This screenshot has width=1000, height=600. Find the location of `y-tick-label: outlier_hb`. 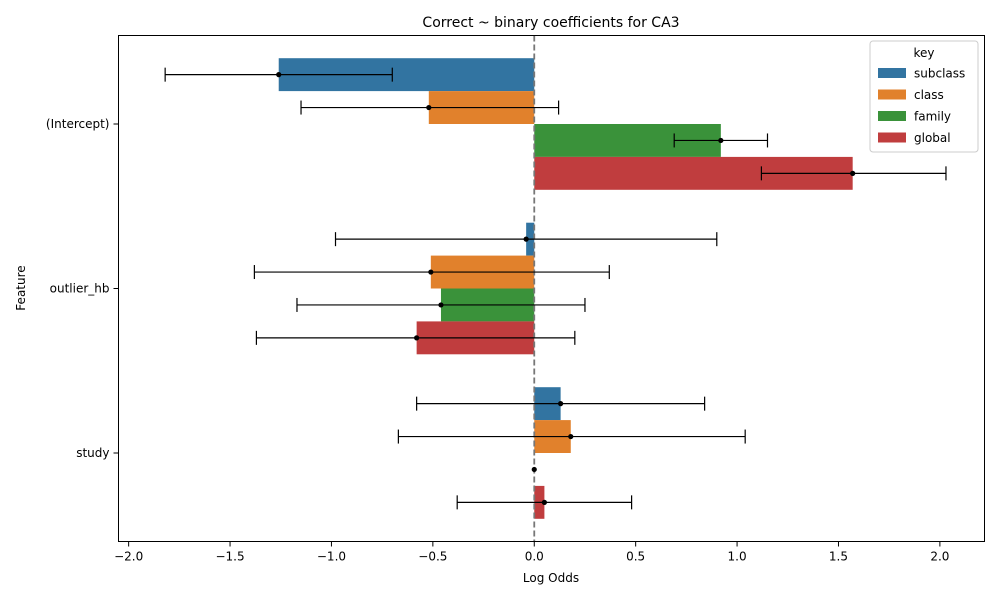

y-tick-label: outlier_hb is located at coordinates (80, 289).